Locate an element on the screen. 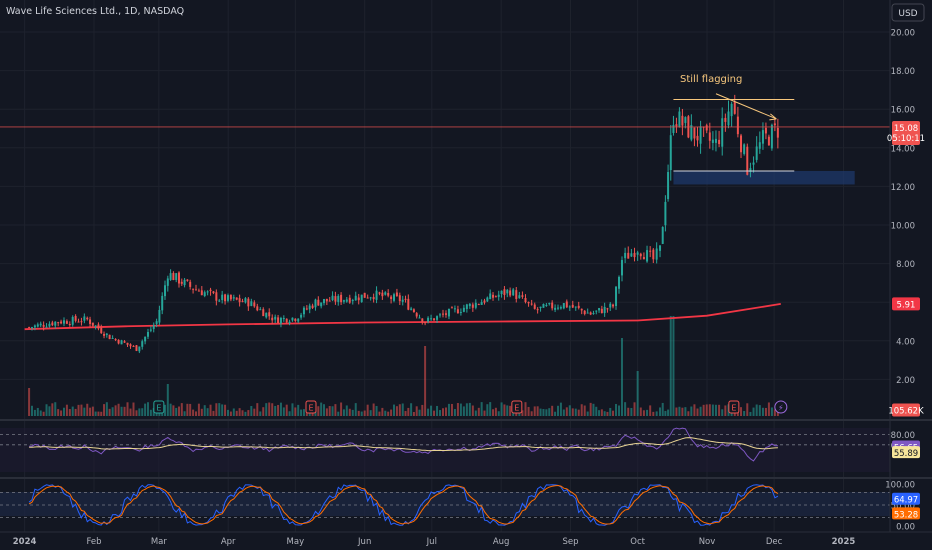 The width and height of the screenshot is (932, 550). time-label-sep: Sep is located at coordinates (571, 542).